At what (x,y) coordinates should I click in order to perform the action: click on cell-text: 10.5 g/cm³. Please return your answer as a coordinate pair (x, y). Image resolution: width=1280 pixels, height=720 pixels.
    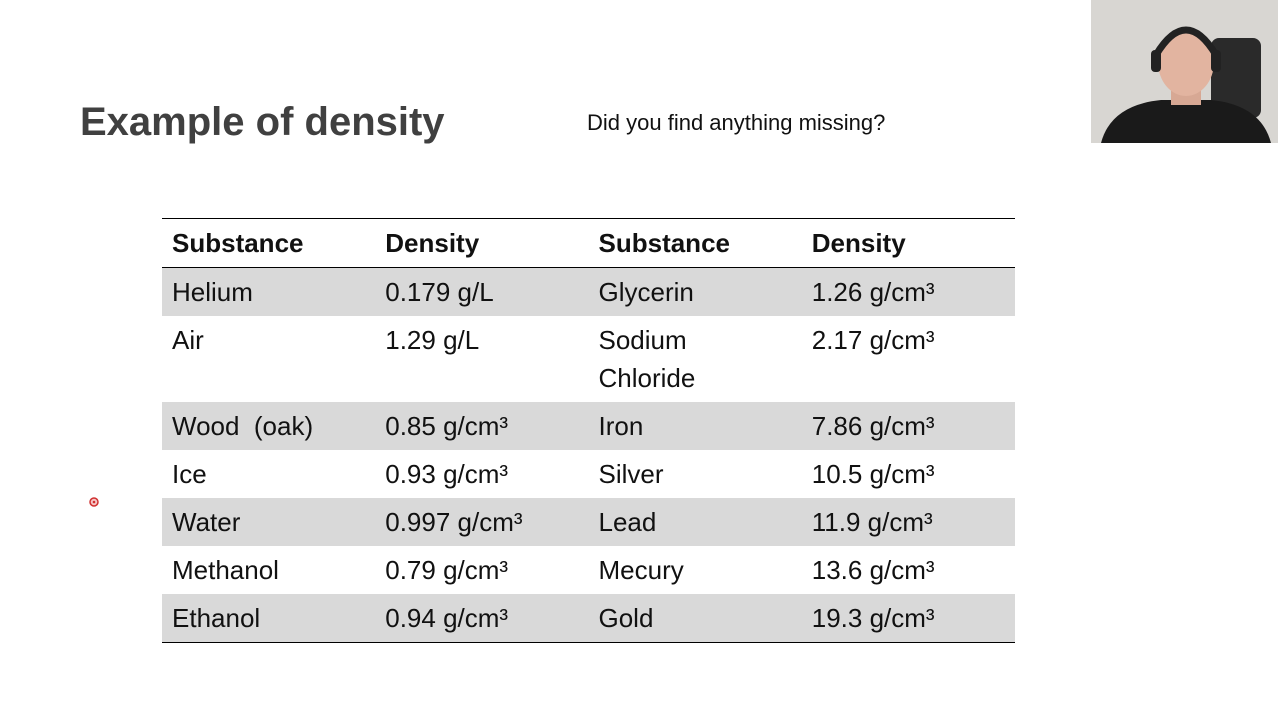
    Looking at the image, I should click on (873, 474).